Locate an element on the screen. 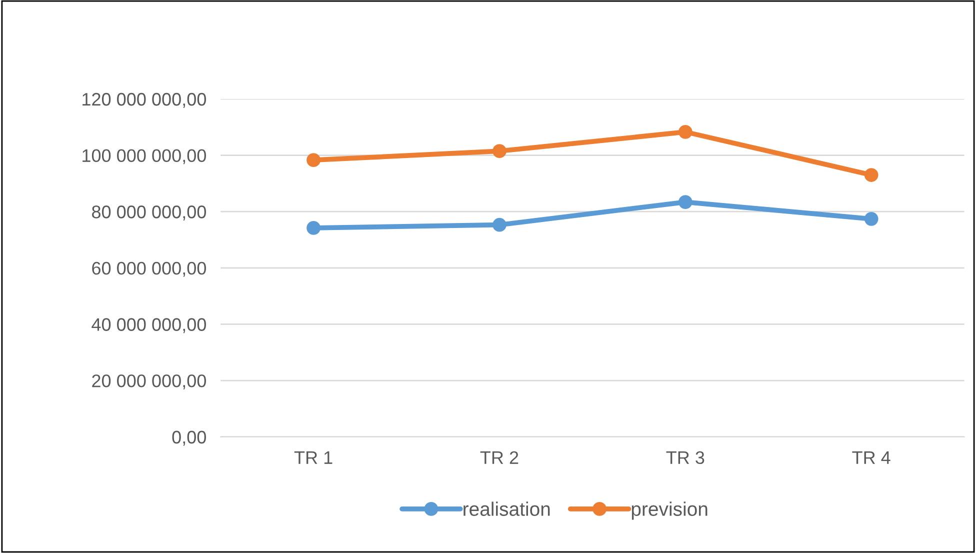  x-tick-label: TR 3 is located at coordinates (685, 457).